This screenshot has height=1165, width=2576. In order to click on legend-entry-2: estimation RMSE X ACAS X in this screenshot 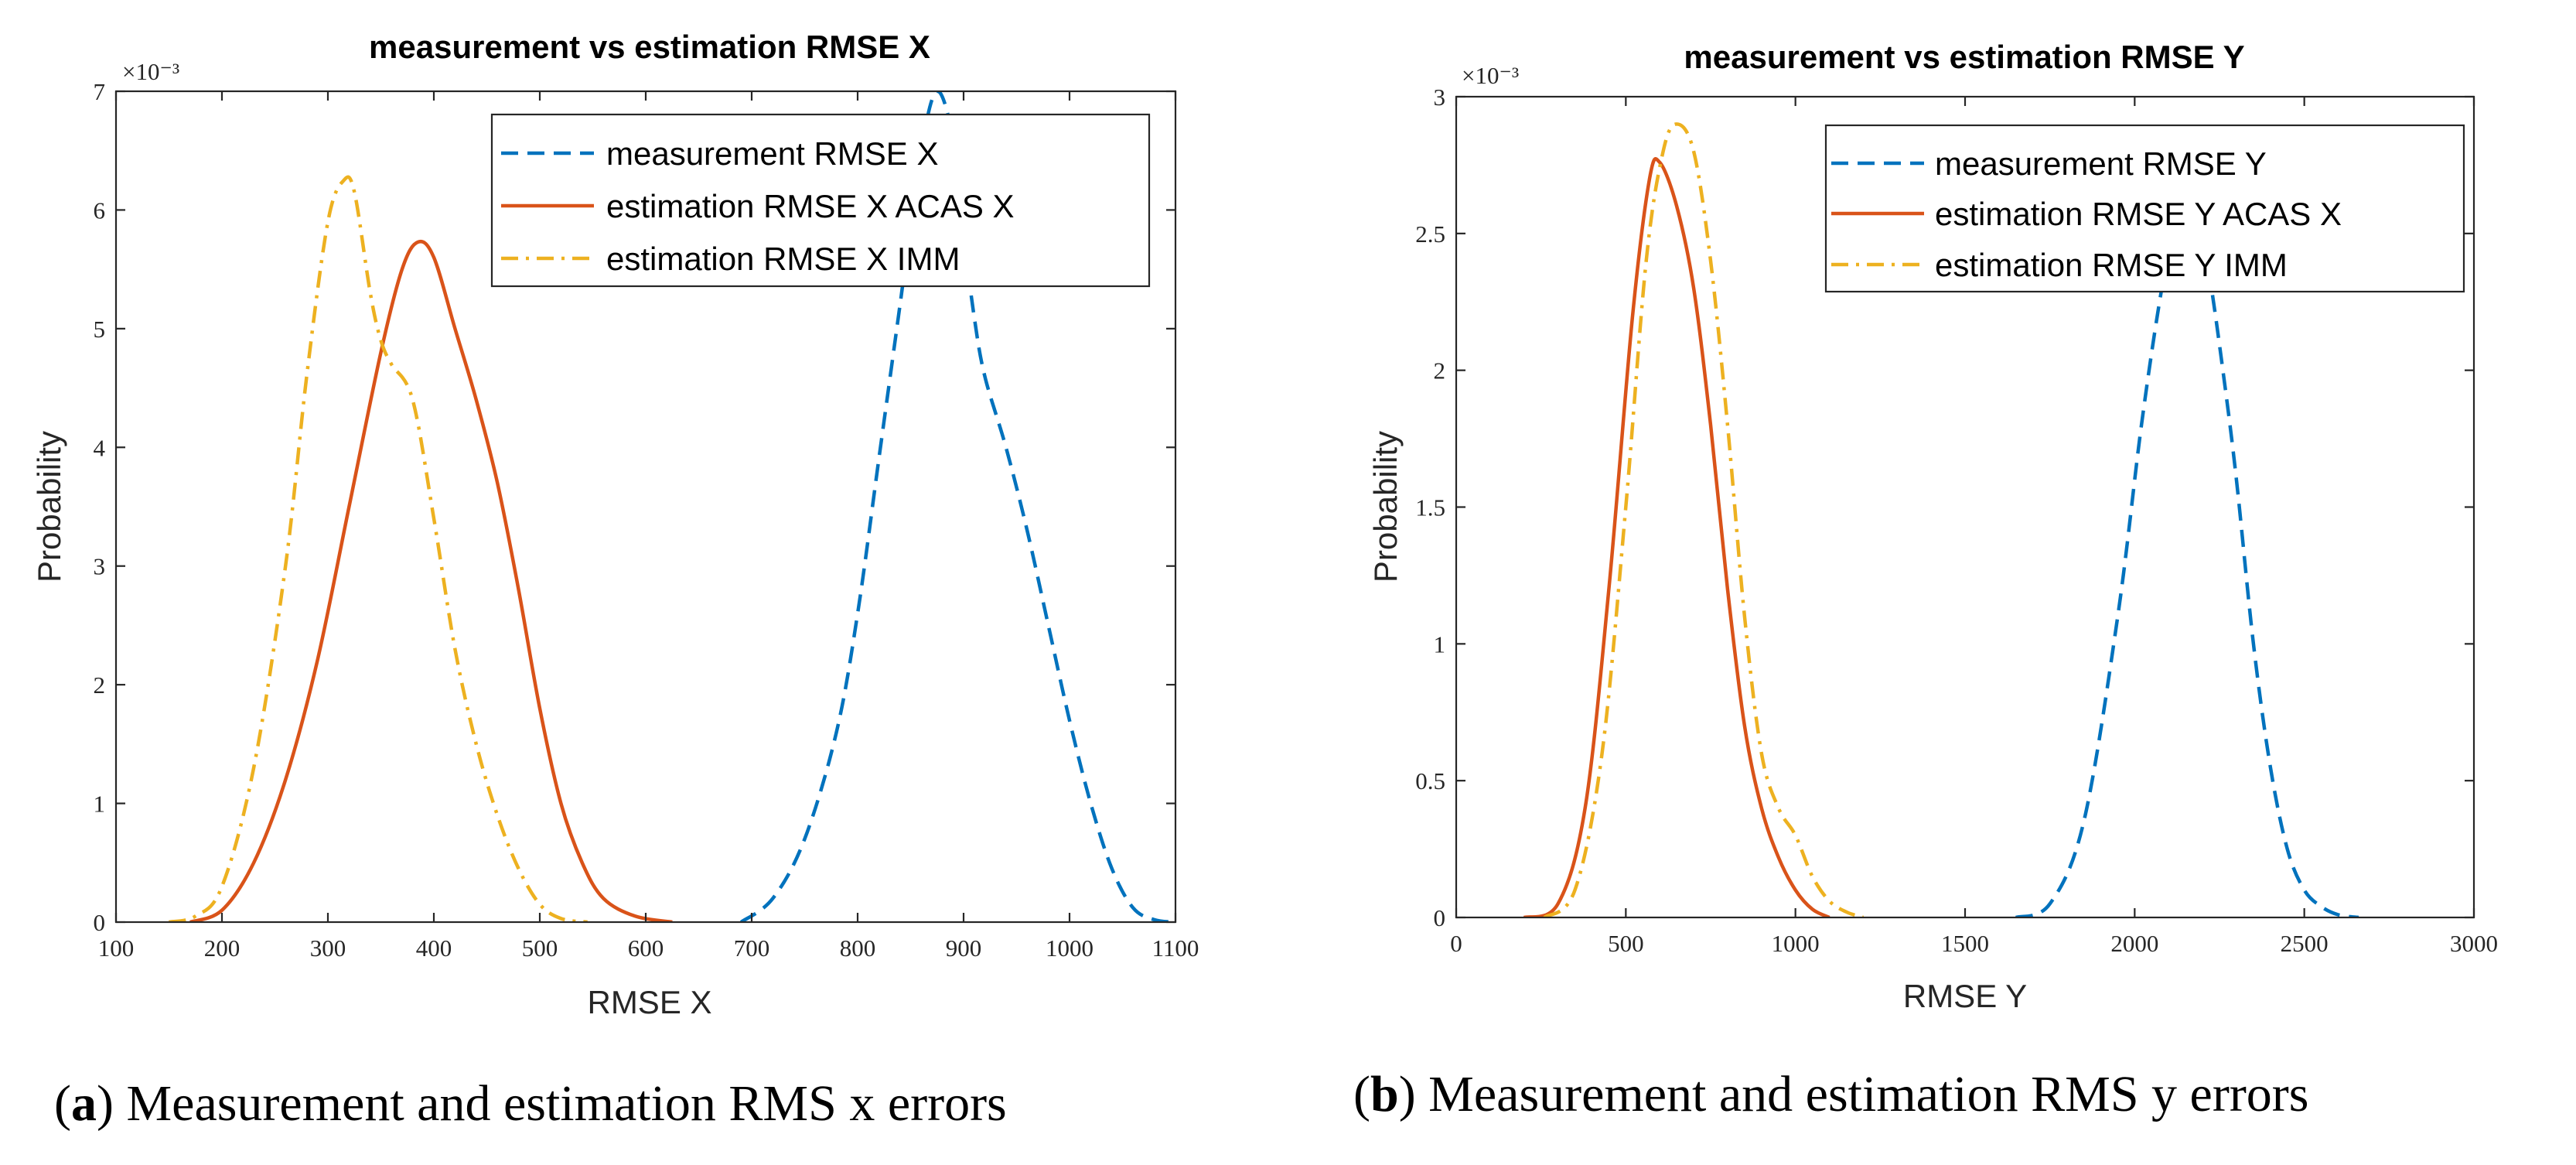, I will do `click(811, 206)`.